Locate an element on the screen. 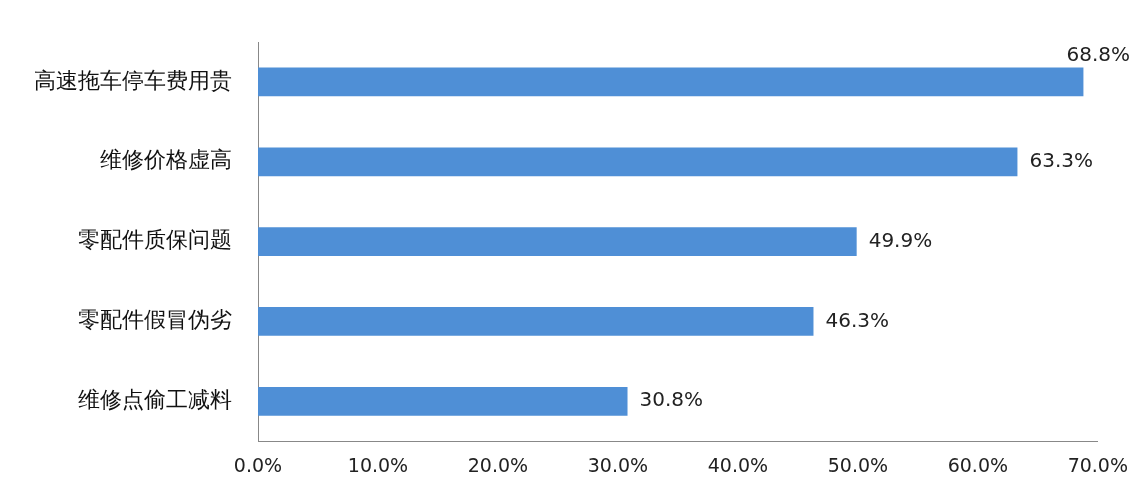 The image size is (1134, 502). x-tick-label: 50.0% is located at coordinates (858, 464).